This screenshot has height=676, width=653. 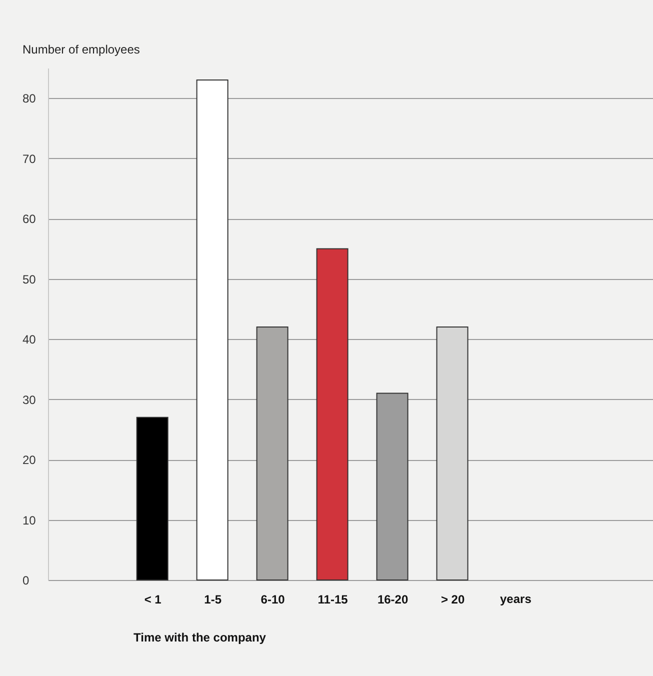 What do you see at coordinates (153, 599) in the screenshot?
I see `x-tick-label: < 1` at bounding box center [153, 599].